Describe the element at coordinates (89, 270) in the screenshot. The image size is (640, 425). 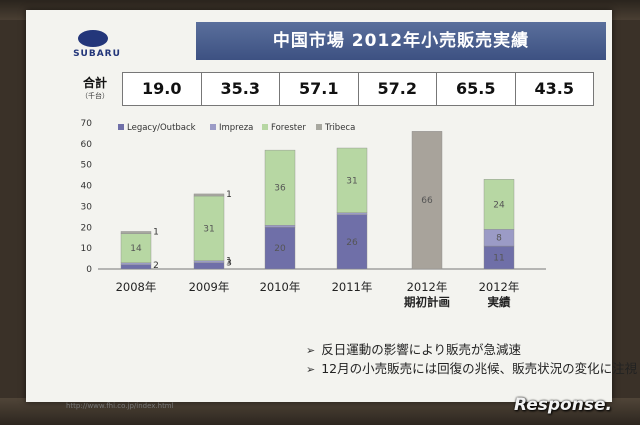
I see `y-tick-label: 0` at that location.